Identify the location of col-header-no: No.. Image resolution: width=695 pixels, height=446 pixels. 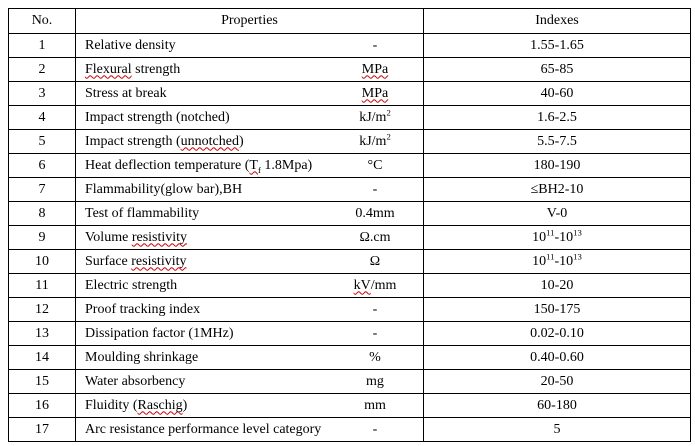
(42, 21).